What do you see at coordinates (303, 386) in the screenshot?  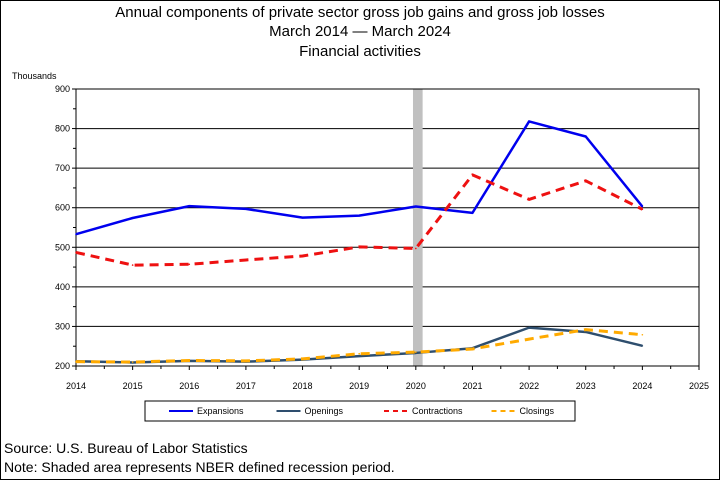 I see `x-tick-label-2018: 2018` at bounding box center [303, 386].